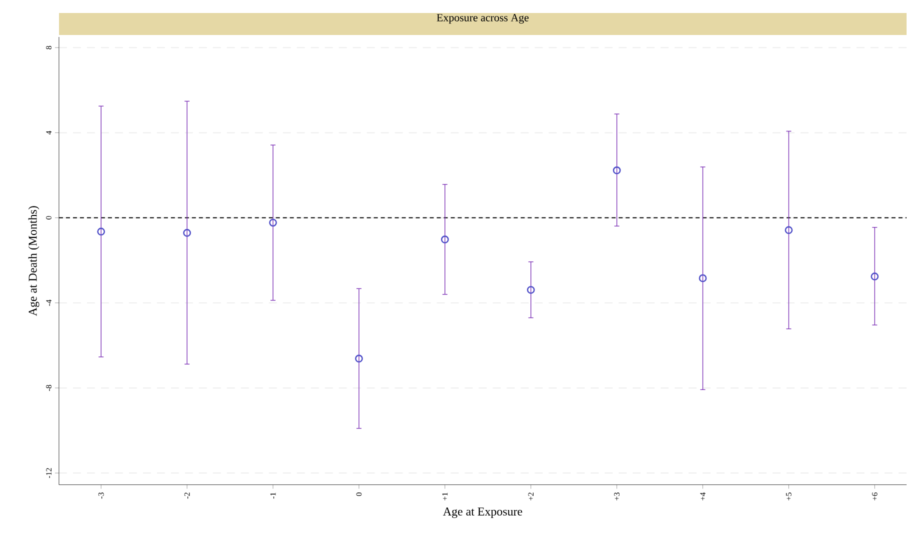 Image resolution: width=907 pixels, height=538 pixels. Describe the element at coordinates (34, 261) in the screenshot. I see `y-axis-title: Age at Death (Months)` at that location.